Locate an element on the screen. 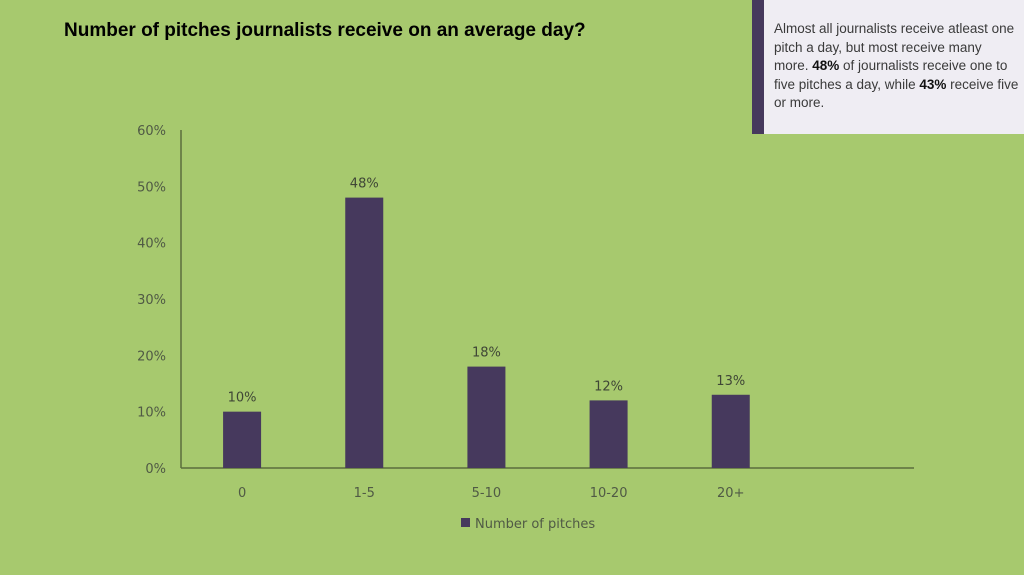 The width and height of the screenshot is (1024, 575). note-part-3: receive five or more. is located at coordinates (896, 93).